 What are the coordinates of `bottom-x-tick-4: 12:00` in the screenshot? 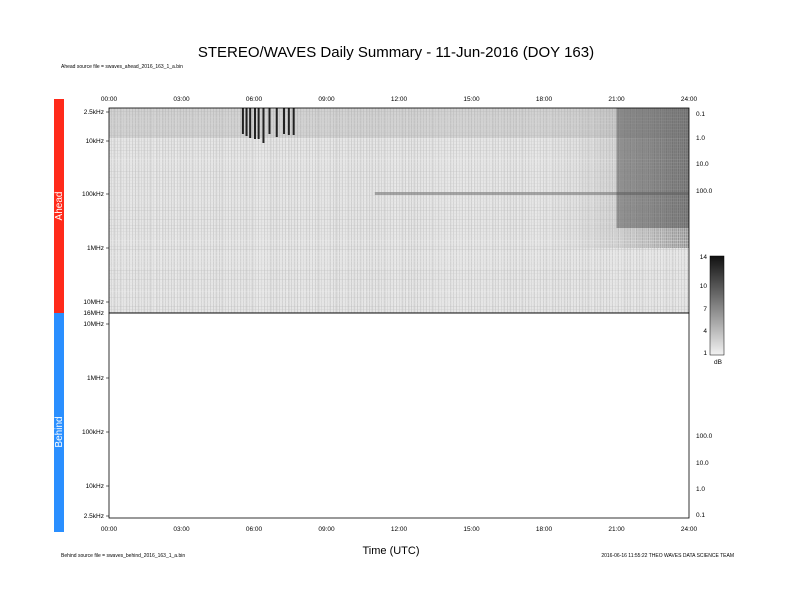 It's located at (399, 529).